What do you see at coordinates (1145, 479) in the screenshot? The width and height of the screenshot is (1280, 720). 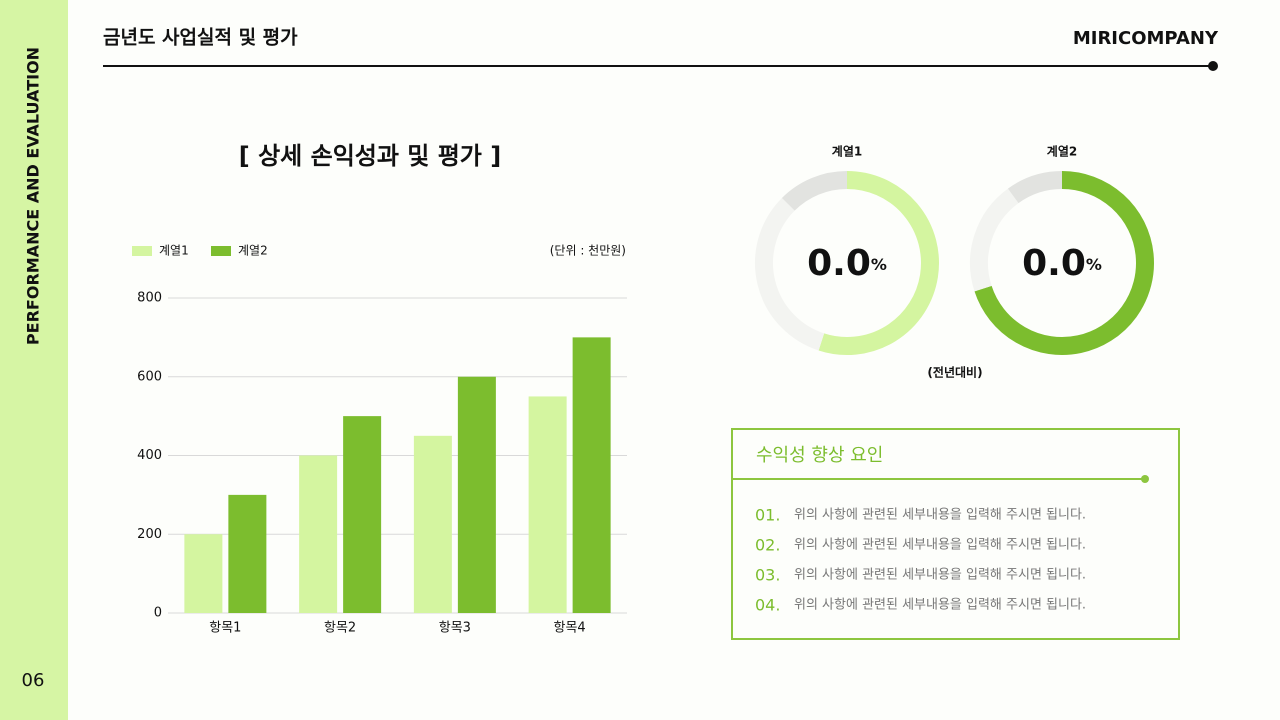 I see `factors-dot` at bounding box center [1145, 479].